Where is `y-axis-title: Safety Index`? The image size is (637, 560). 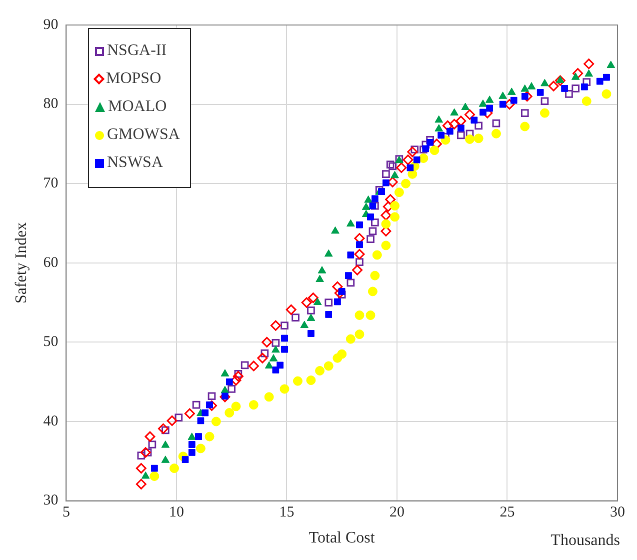
y-axis-title: Safety Index is located at coordinates (21, 263).